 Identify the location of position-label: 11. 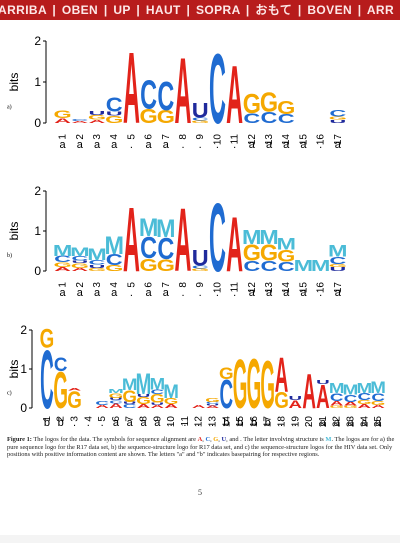
(235, 287).